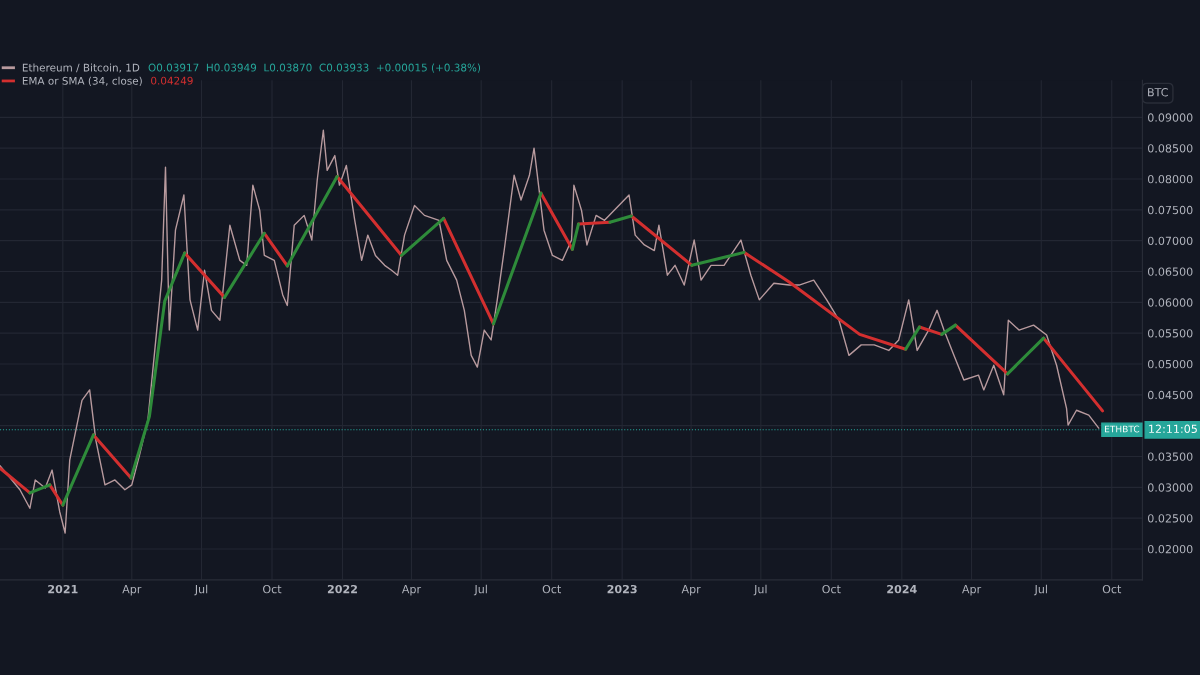 The width and height of the screenshot is (1200, 675). What do you see at coordinates (314, 68) in the screenshot?
I see `text: O0.03917 H0.03949 L0.03870 C0.03933 +0.00015 (+0.38%)` at bounding box center [314, 68].